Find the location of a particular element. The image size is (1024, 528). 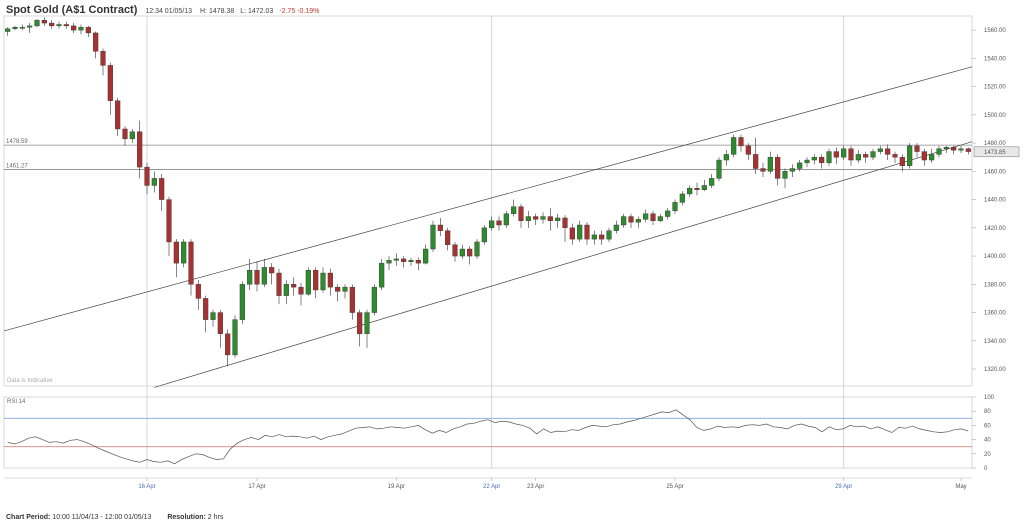

last-price-label: 1473.85 is located at coordinates (995, 153).